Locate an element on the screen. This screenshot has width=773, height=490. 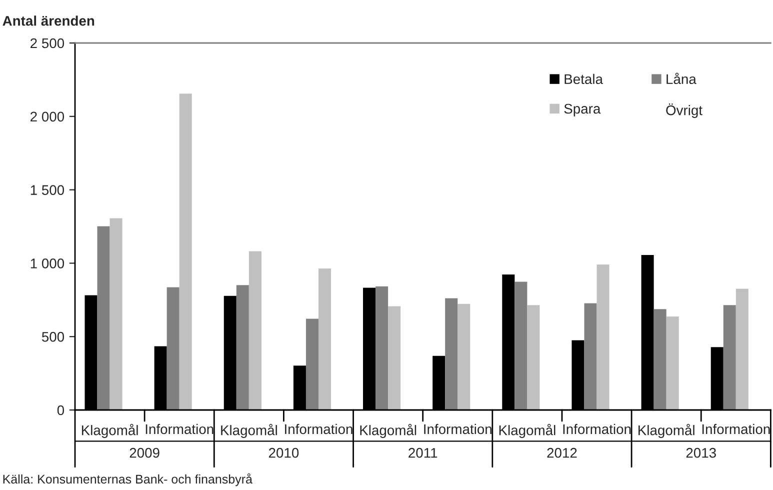
text: Källa: Konsumenternas Bank- och finansbyrå is located at coordinates (127, 479).